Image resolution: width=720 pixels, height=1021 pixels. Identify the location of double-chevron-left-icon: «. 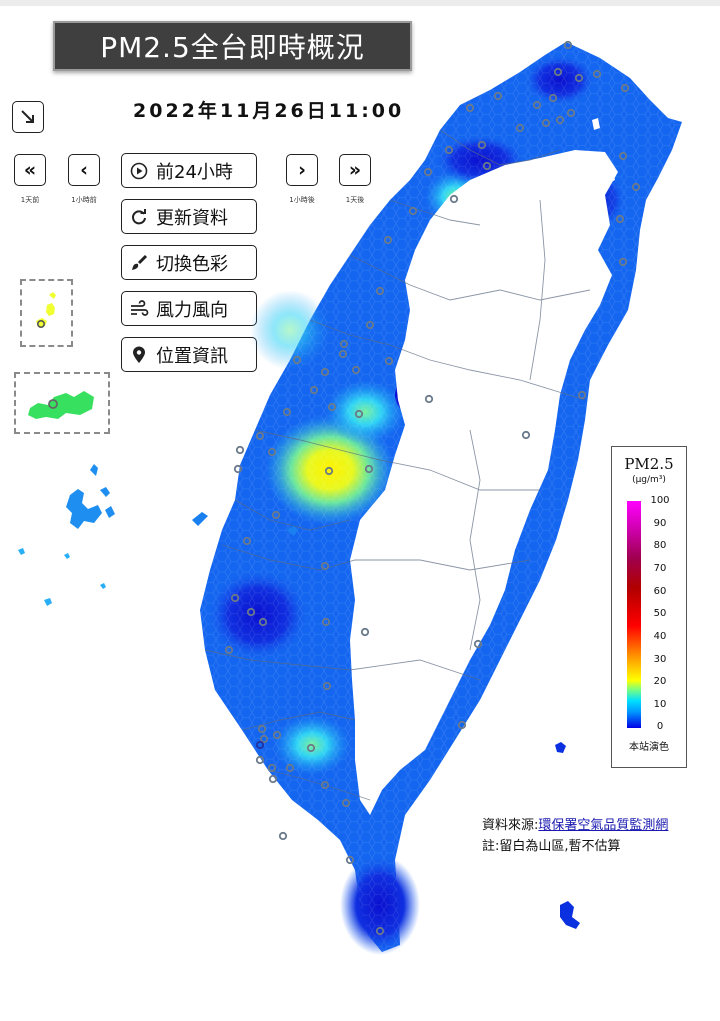
(30, 170).